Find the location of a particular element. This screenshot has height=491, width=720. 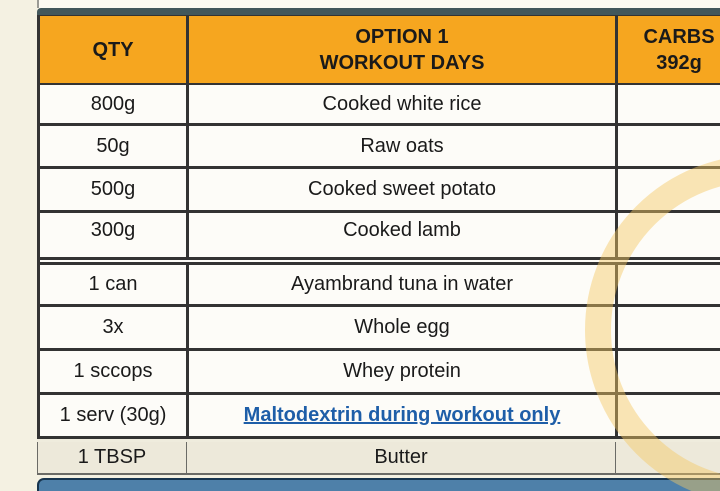

table-top-border-bar is located at coordinates (378, 11).